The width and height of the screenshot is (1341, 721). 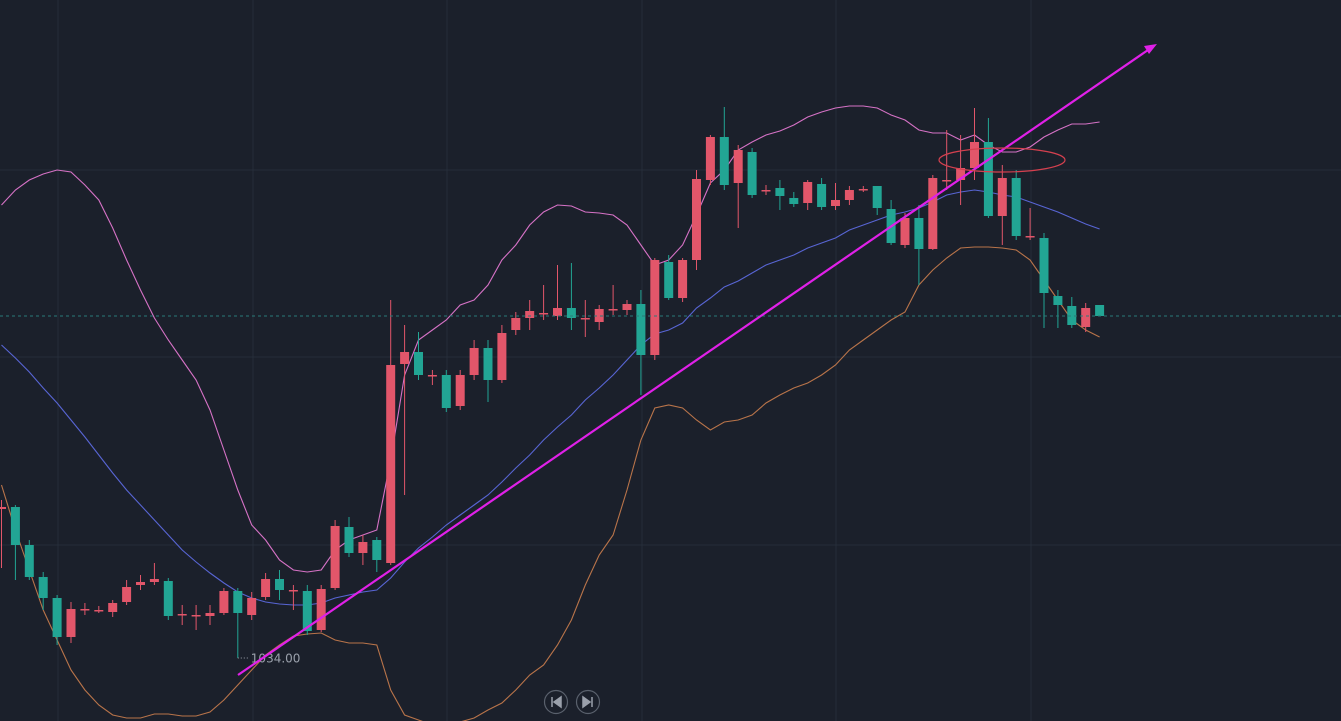 I want to click on next-button, so click(x=588, y=702).